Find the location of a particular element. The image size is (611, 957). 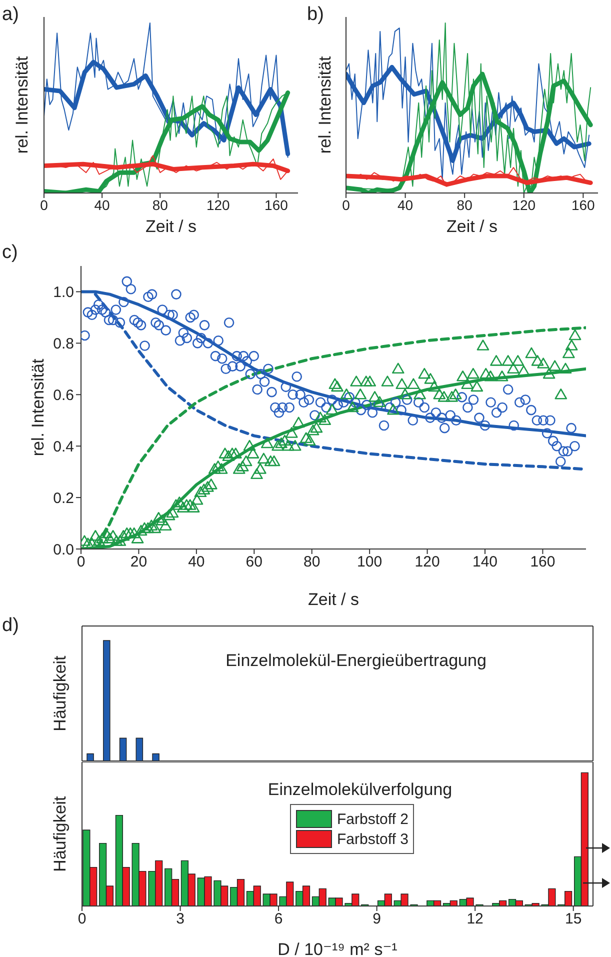

chart-title: c) is located at coordinates (10, 253).